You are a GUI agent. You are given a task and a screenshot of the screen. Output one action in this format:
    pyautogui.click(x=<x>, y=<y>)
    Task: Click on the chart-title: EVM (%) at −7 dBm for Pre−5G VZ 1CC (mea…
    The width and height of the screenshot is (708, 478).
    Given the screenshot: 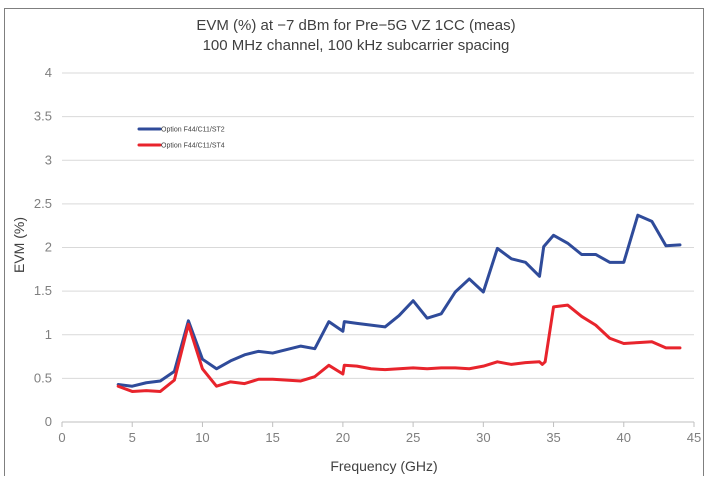 What is the action you would take?
    pyautogui.click(x=355, y=25)
    